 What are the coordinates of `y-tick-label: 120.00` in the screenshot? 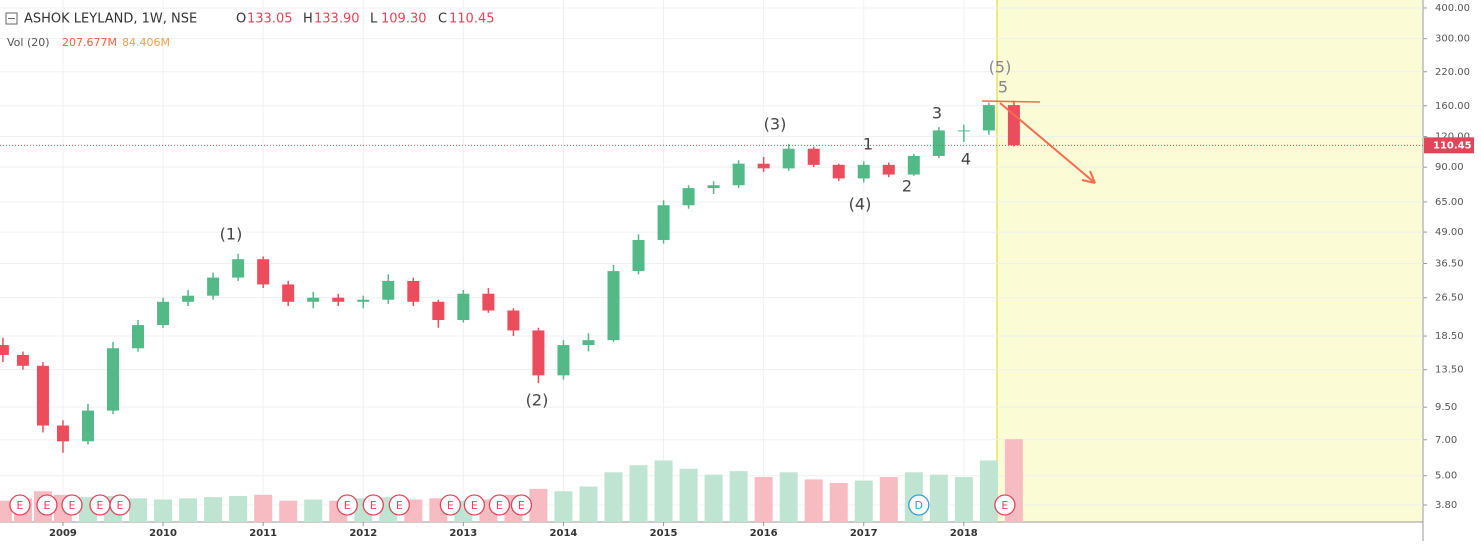 It's located at (1452, 136).